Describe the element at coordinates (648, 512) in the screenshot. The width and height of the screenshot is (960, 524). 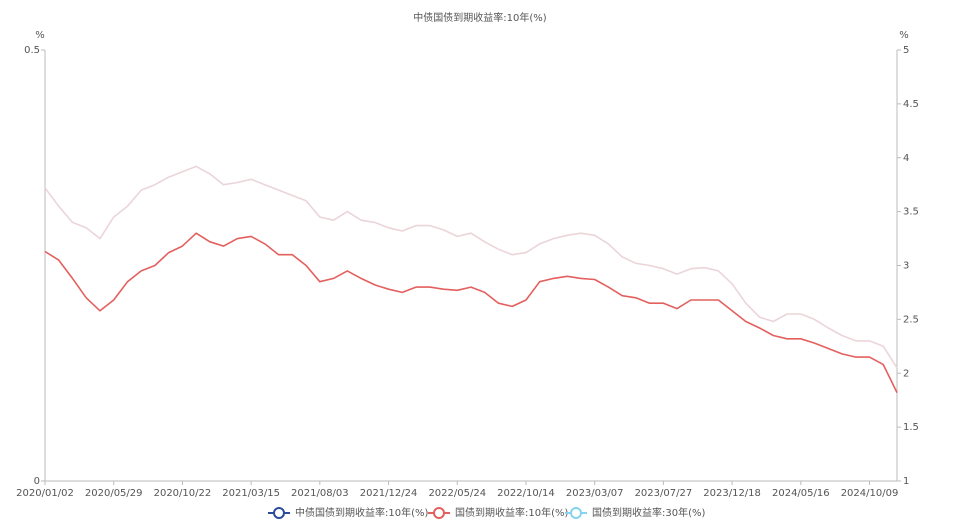
I see `legend-label: 国债到期收益率:30年(%)` at that location.